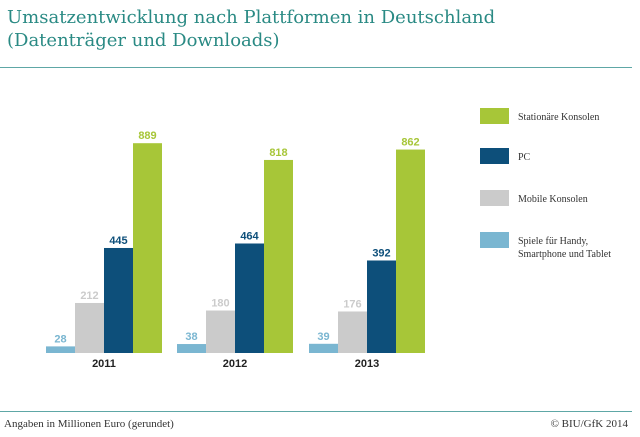 Image resolution: width=640 pixels, height=437 pixels. Describe the element at coordinates (352, 332) in the screenshot. I see `bar-mobile-konsolen-2013` at that location.